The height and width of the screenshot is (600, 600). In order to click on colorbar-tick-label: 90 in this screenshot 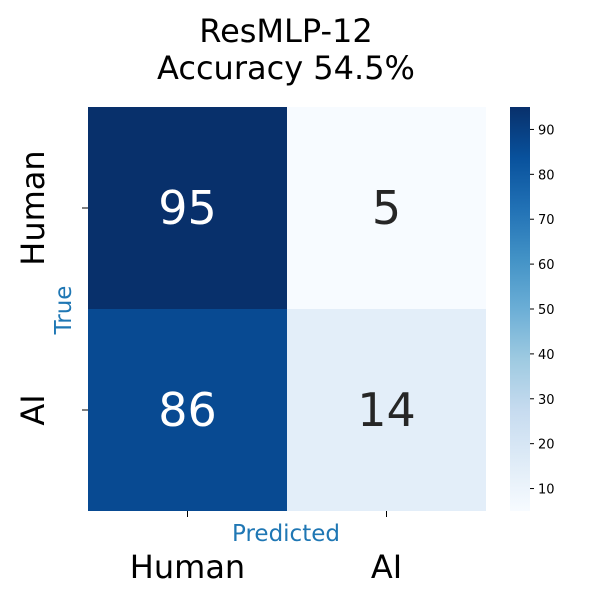, I will do `click(546, 130)`.